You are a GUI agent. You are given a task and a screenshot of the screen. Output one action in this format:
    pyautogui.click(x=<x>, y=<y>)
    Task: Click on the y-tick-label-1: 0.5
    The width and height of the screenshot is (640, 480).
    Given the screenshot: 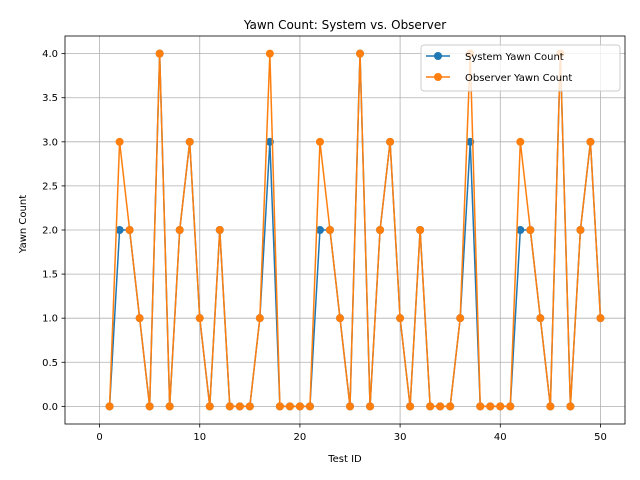 What is the action you would take?
    pyautogui.click(x=50, y=363)
    